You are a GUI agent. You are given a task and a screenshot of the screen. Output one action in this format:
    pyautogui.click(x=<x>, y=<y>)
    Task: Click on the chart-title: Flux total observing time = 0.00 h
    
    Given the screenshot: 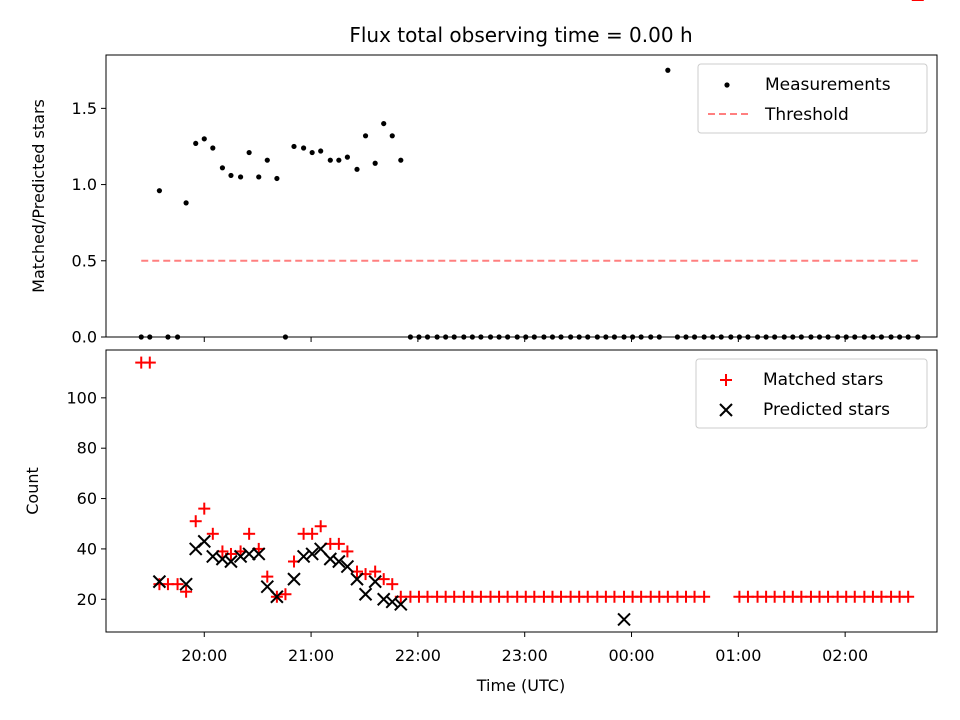 What is the action you would take?
    pyautogui.click(x=520, y=35)
    